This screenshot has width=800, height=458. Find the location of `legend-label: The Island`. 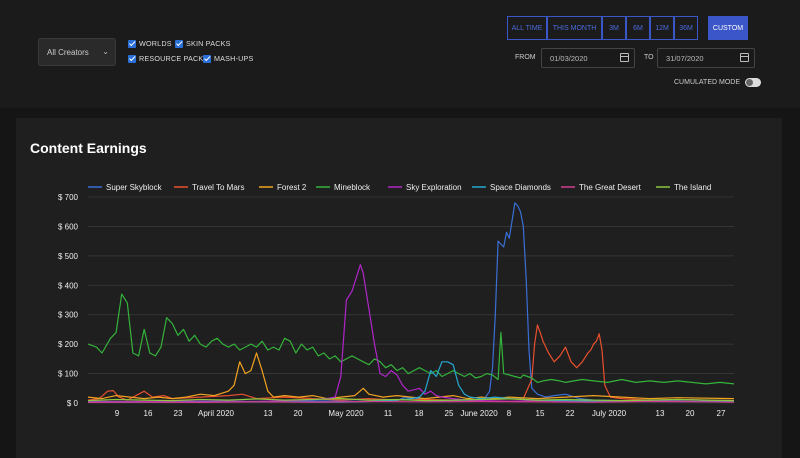

legend-label: The Island is located at coordinates (692, 187).